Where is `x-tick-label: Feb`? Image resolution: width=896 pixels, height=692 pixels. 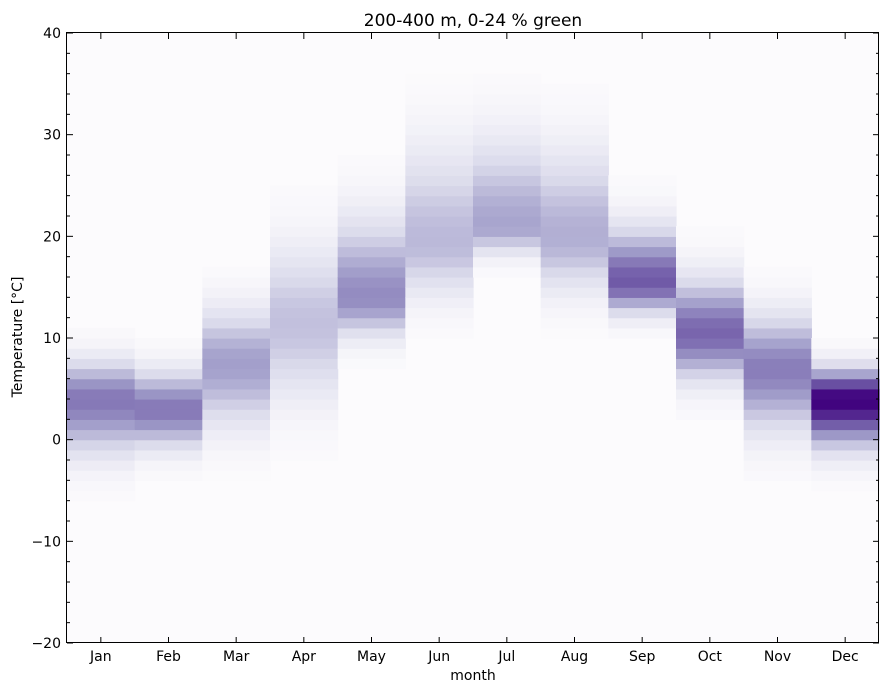
x-tick-label: Feb is located at coordinates (168, 657).